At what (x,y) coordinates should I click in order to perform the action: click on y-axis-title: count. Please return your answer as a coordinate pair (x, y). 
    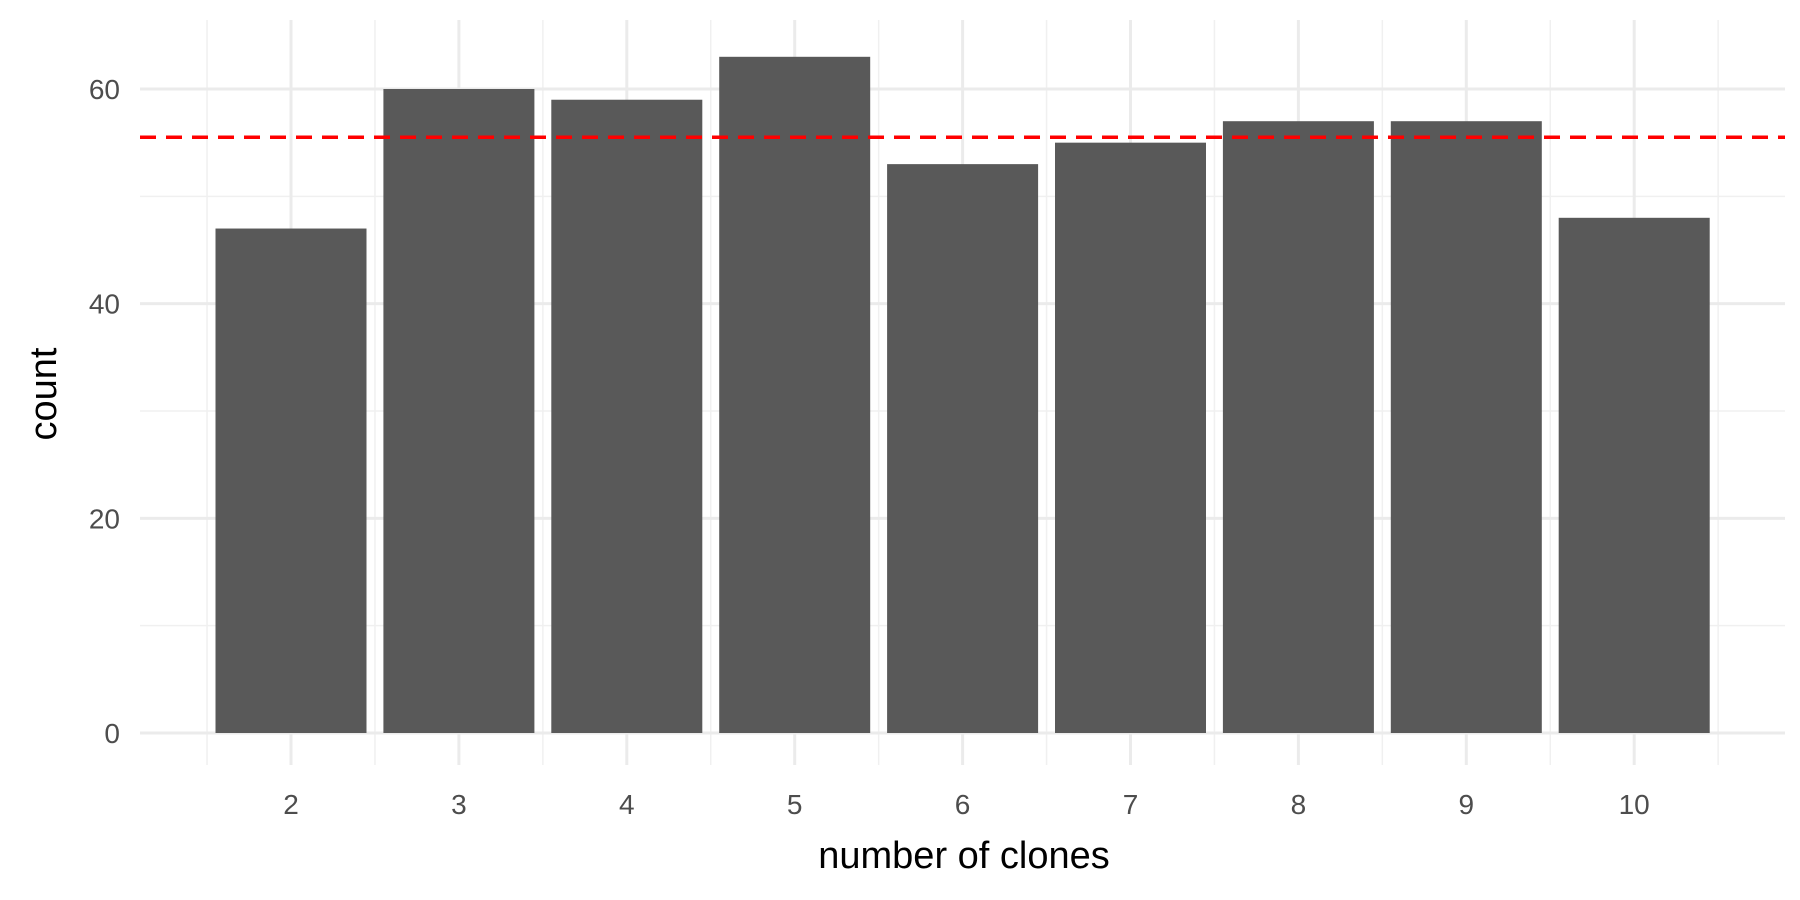
    Looking at the image, I should click on (44, 393).